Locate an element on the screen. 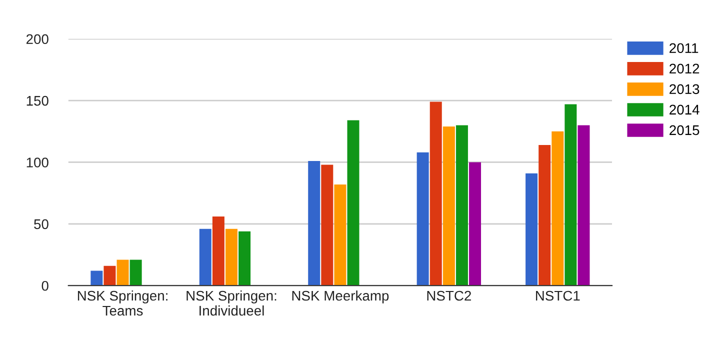 The width and height of the screenshot is (720, 338). x-tick-label: NSK Meerkamp is located at coordinates (340, 297).